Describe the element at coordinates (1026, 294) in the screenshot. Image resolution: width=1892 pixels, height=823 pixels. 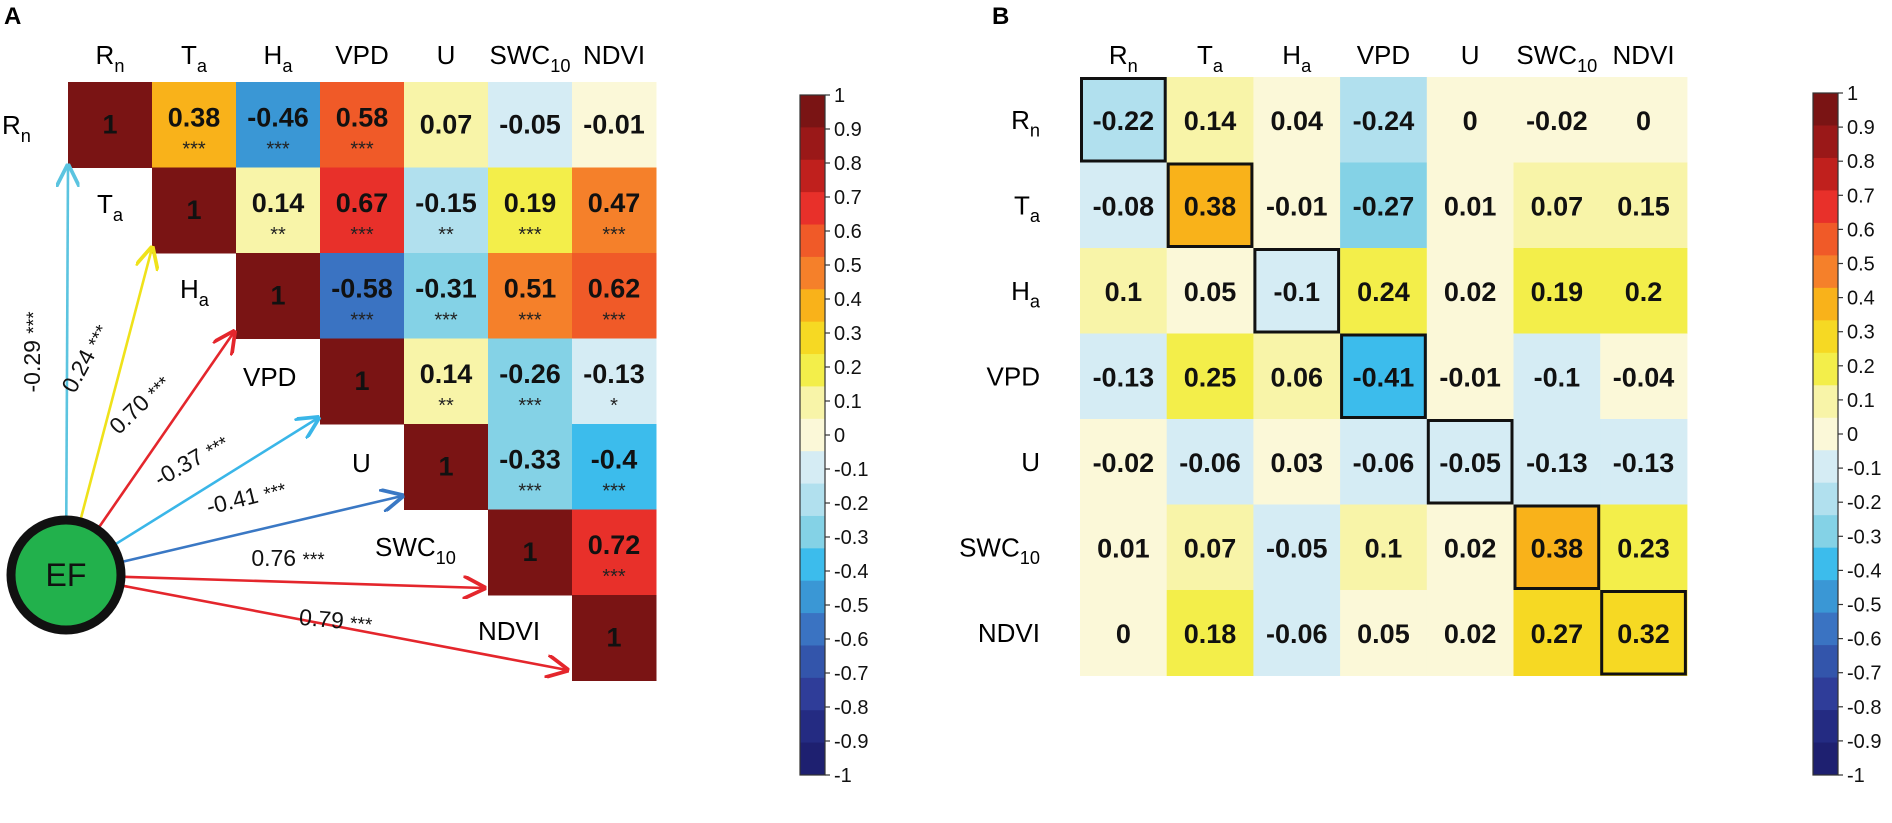
I see `b-row-label-ha: Ha` at that location.